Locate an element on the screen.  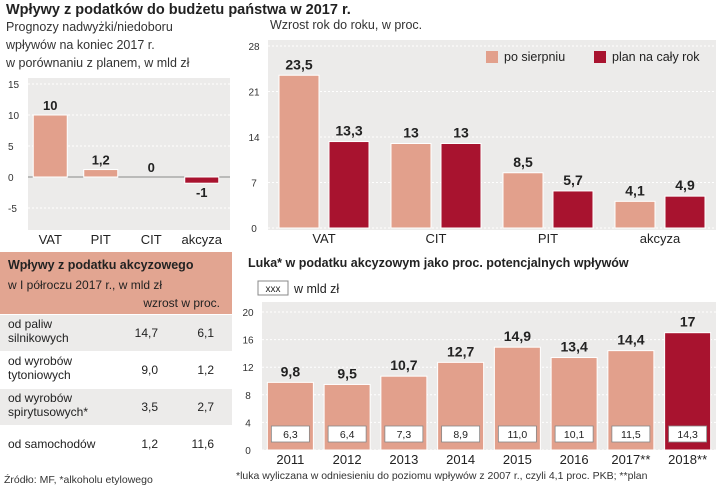
data-label: 23,5 is located at coordinates (298, 64).